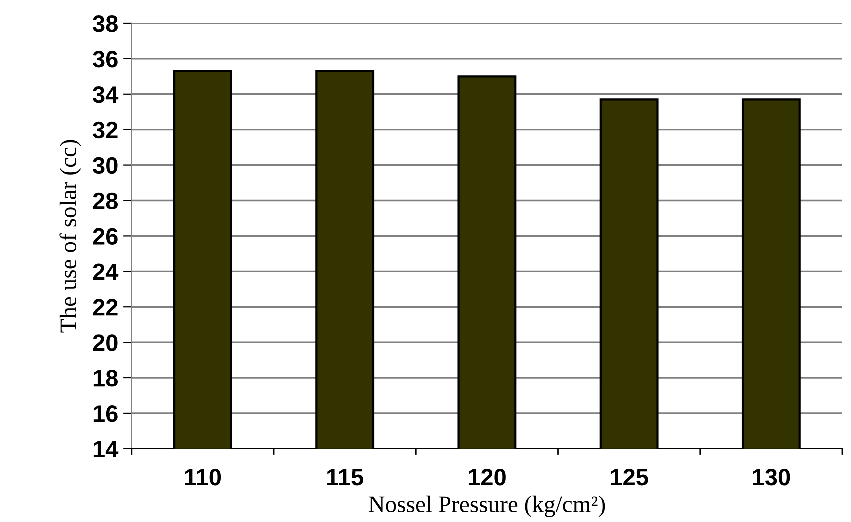 The image size is (851, 522). I want to click on x-tick-label: 110, so click(203, 477).